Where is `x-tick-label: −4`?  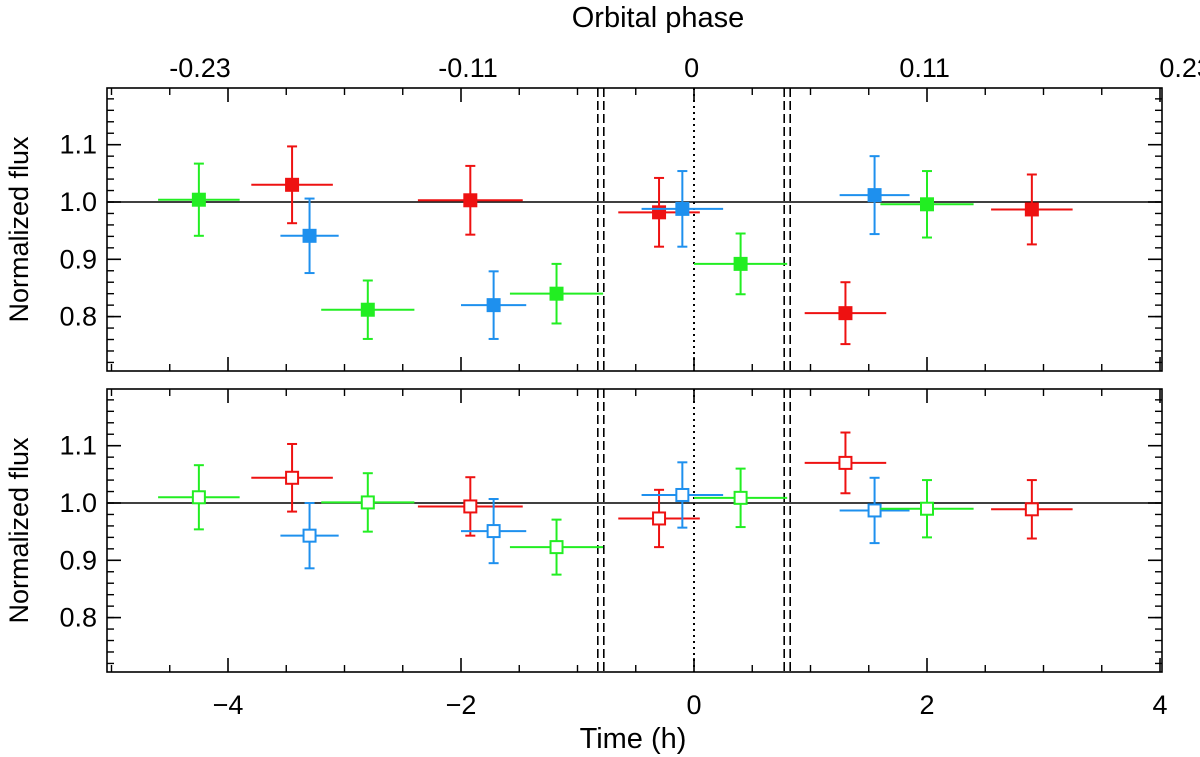
x-tick-label: −4 is located at coordinates (228, 705).